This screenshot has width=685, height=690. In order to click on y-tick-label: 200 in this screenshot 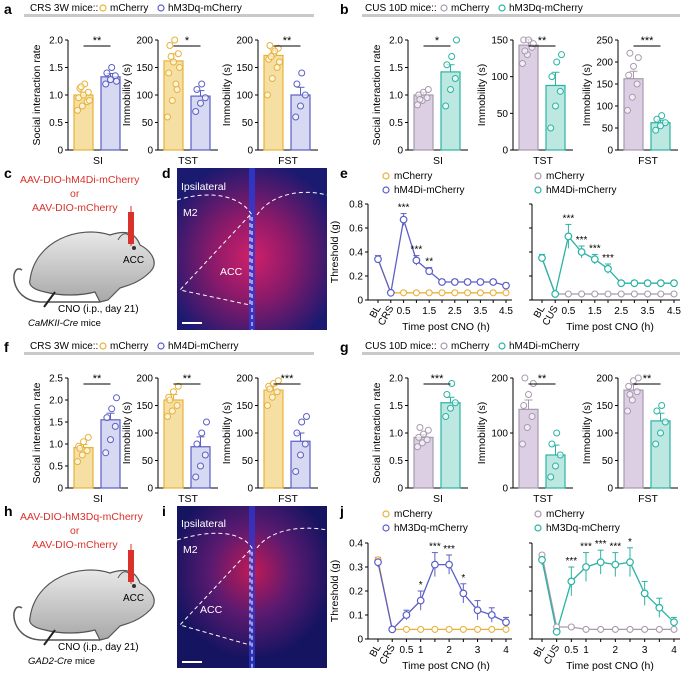, I will do `click(144, 379)`.